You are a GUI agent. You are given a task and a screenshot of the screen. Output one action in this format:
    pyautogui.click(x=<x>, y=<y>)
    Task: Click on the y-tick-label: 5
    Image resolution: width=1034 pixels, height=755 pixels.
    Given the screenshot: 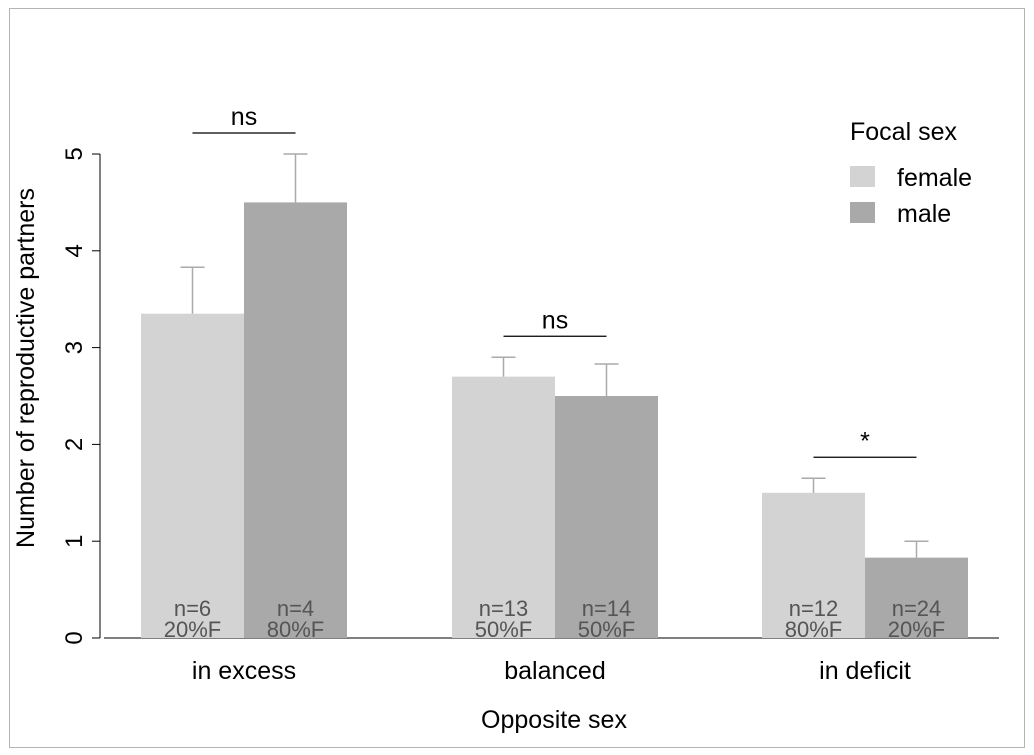 What is the action you would take?
    pyautogui.click(x=74, y=153)
    